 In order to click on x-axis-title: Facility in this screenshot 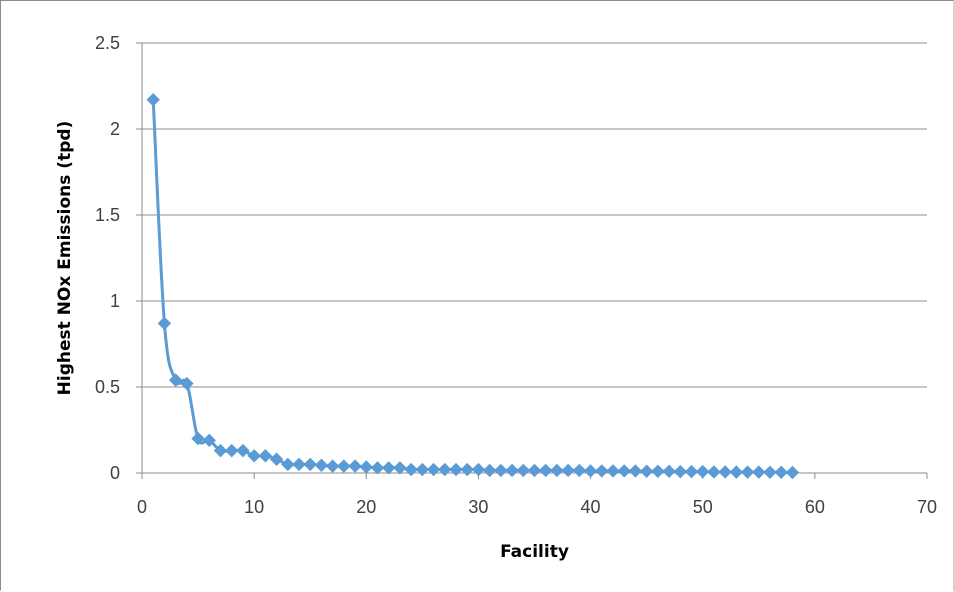, I will do `click(534, 552)`.